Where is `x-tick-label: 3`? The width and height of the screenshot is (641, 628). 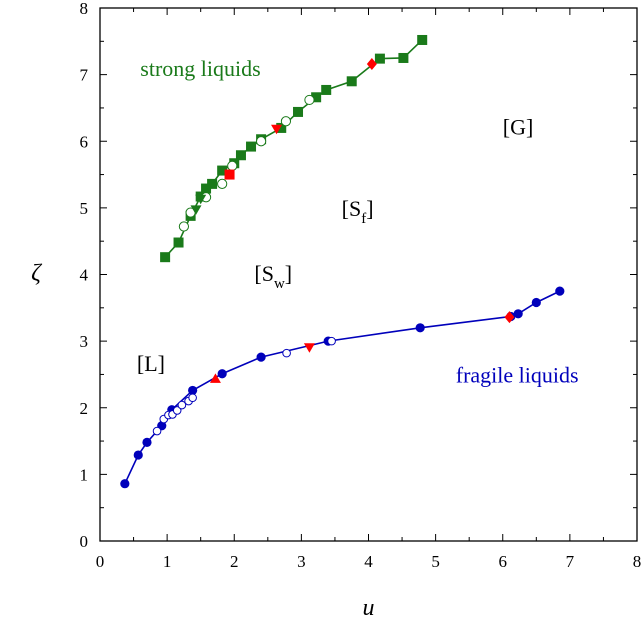
x-tick-label: 3 is located at coordinates (301, 561).